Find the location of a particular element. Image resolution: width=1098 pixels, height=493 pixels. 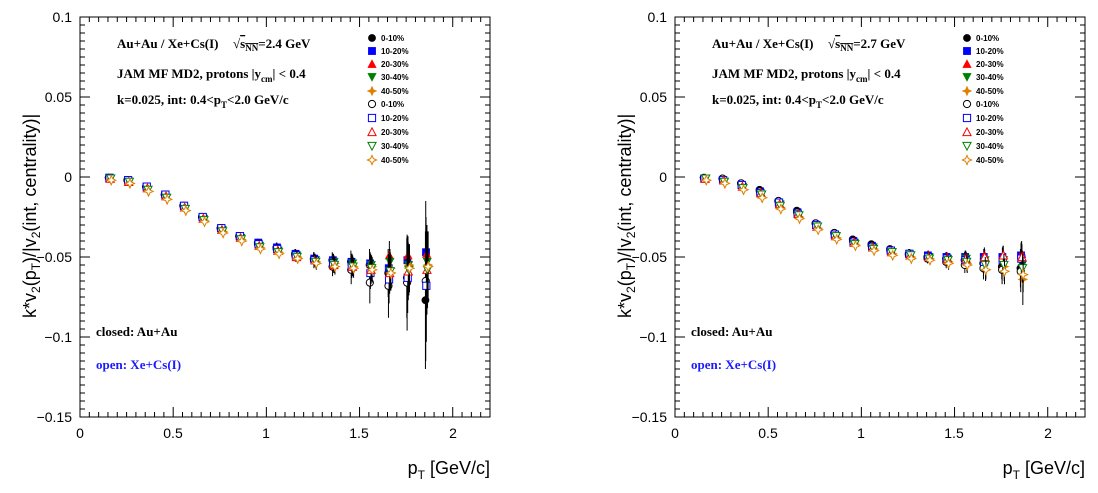

data-point-open-triangle-down is located at coordinates (1003, 265).